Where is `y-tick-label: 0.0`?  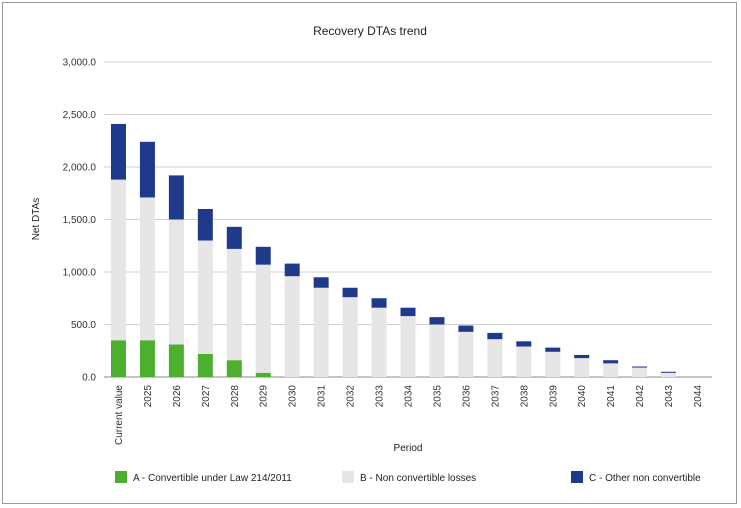
y-tick-label: 0.0 is located at coordinates (89, 378).